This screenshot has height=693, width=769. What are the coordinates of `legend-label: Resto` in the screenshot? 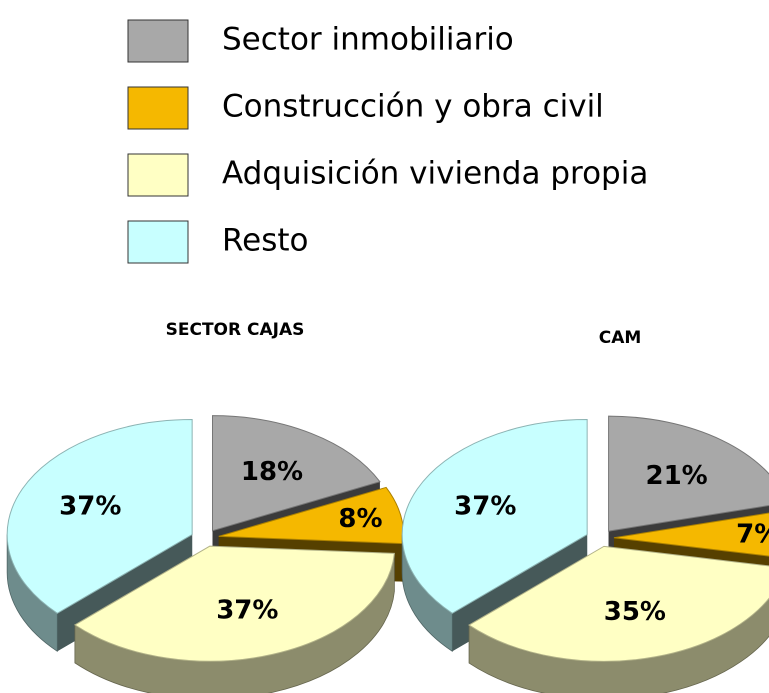 It's located at (265, 241).